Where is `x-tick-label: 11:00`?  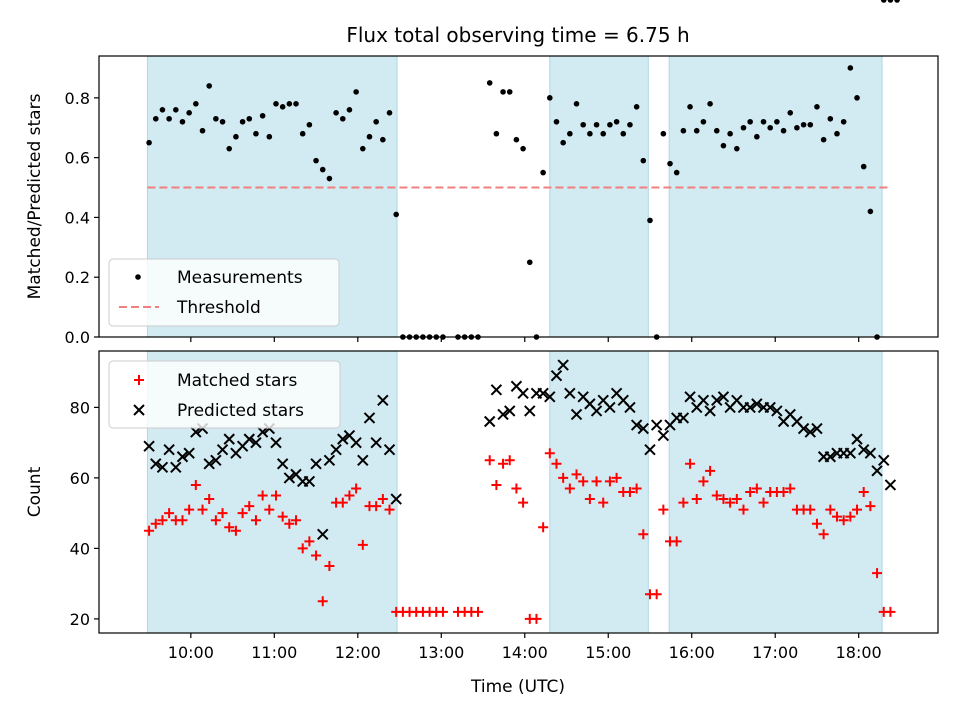
x-tick-label: 11:00 is located at coordinates (274, 652).